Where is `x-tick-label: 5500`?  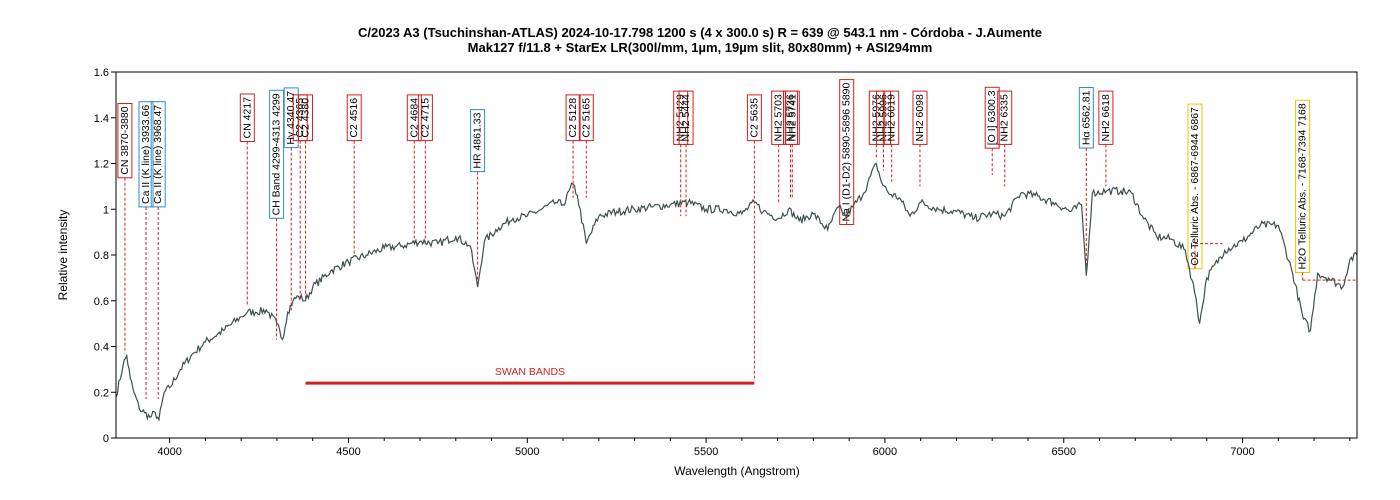
x-tick-label: 5500 is located at coordinates (706, 452).